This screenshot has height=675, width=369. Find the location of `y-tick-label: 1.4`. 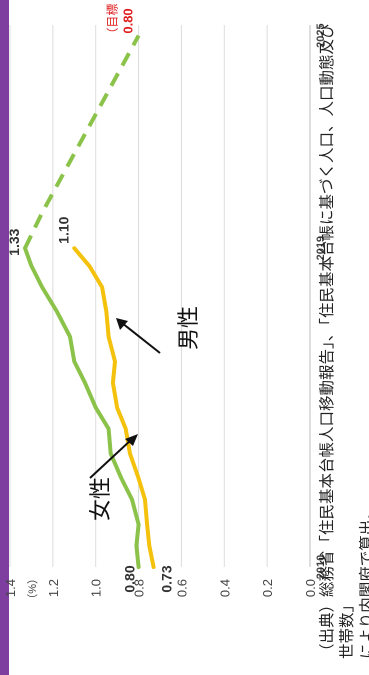

y-tick-label: 1.4 is located at coordinates (10, 588).